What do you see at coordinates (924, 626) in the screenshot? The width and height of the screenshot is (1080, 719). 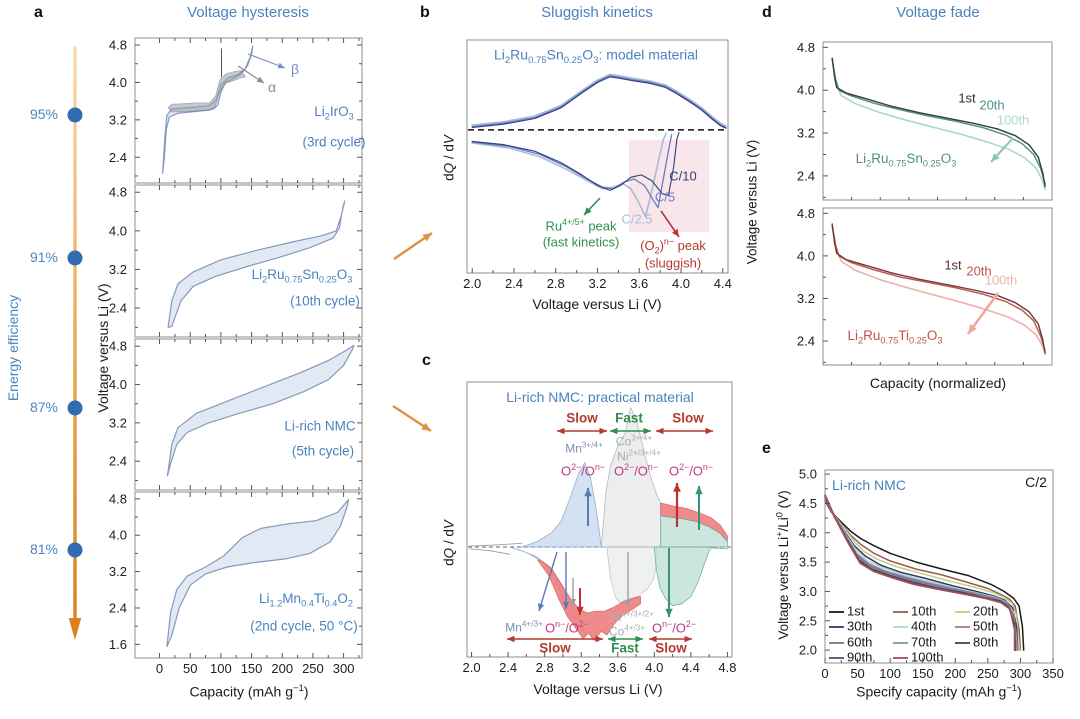 I see `legend-label-40th: 40th` at bounding box center [924, 626].